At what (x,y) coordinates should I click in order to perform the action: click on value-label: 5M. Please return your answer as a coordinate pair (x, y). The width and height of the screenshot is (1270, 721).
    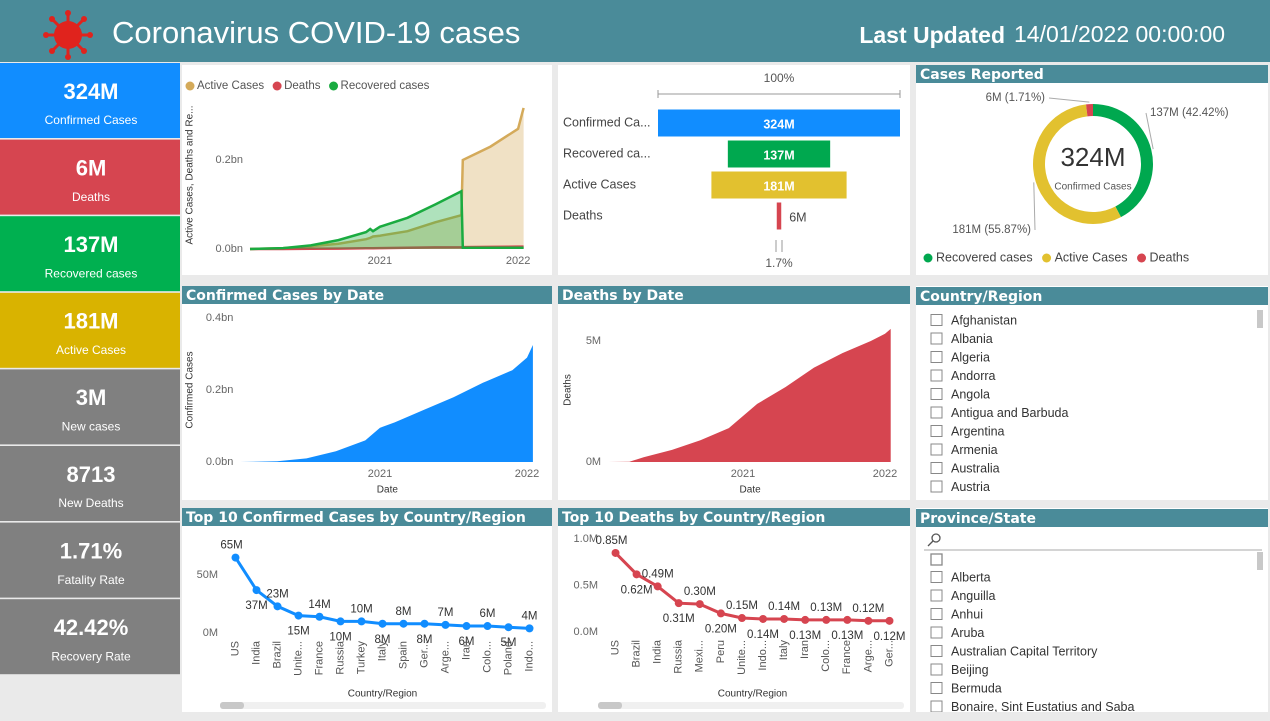
    Looking at the image, I should click on (509, 643).